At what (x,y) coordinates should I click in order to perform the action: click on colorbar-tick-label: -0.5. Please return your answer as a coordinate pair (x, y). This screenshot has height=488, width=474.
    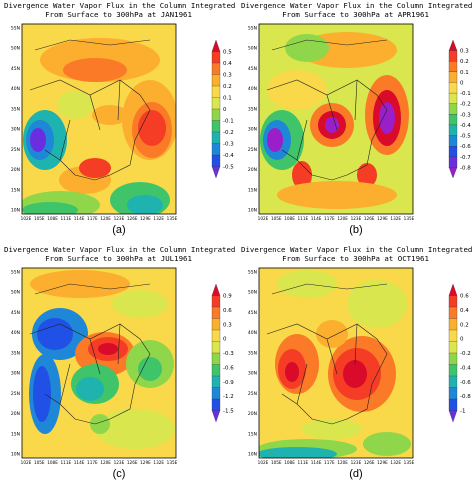
    Looking at the image, I should click on (228, 168).